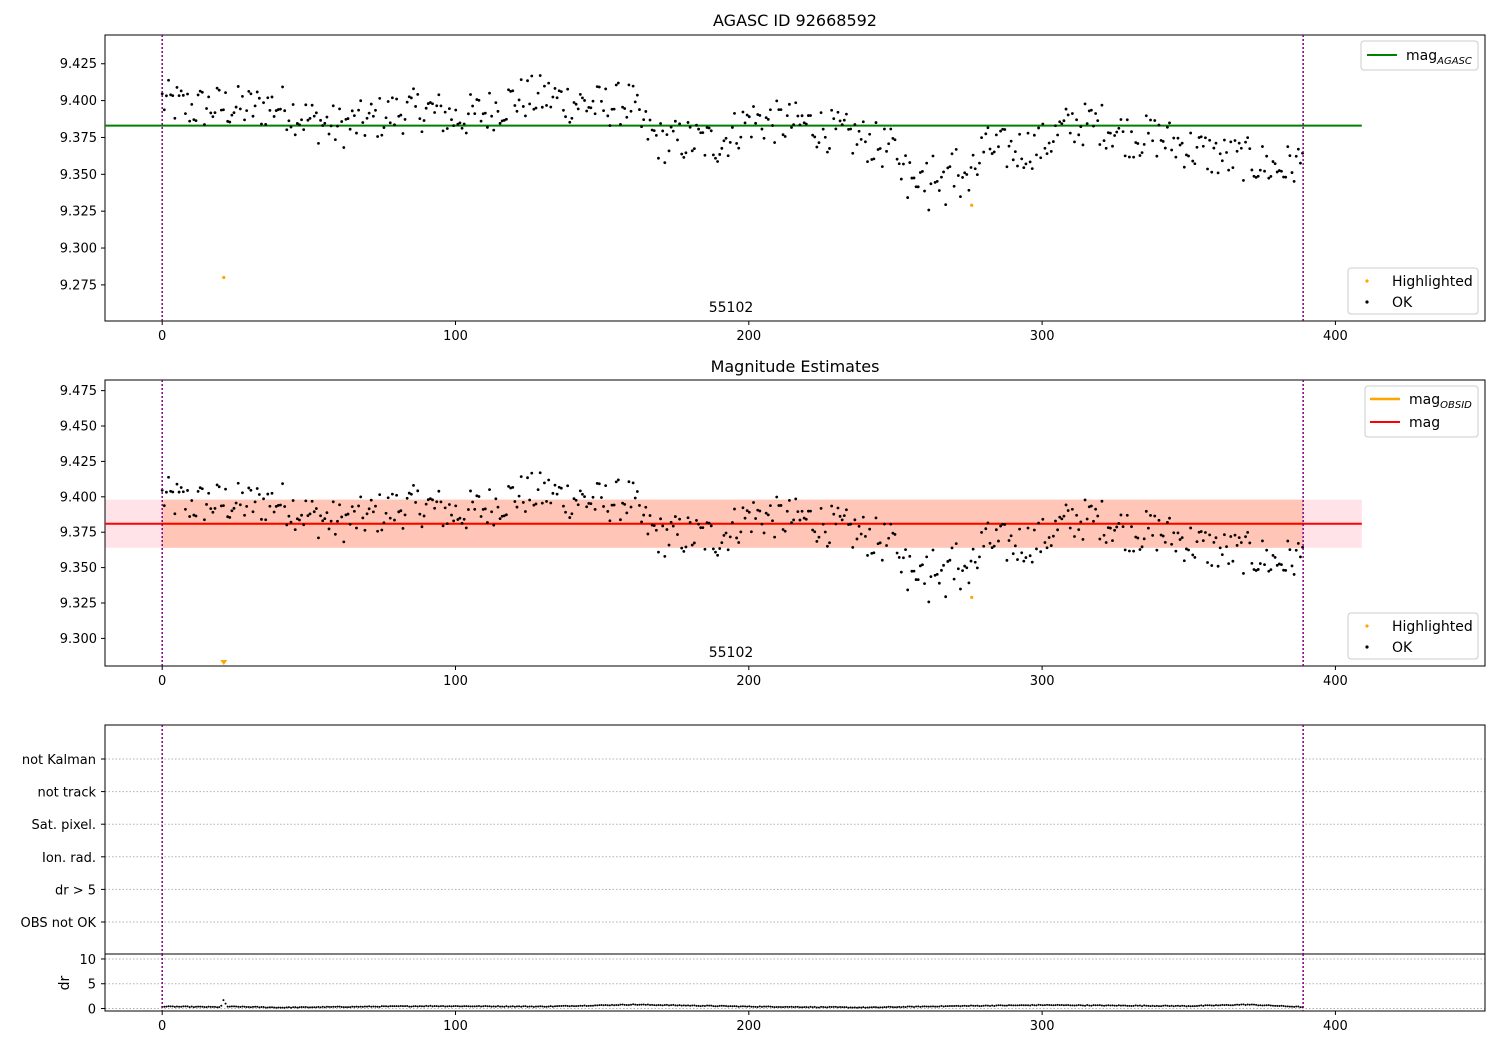  Describe the element at coordinates (78, 533) in the screenshot. I see `panel2-ytick-label: 9.375` at that location.